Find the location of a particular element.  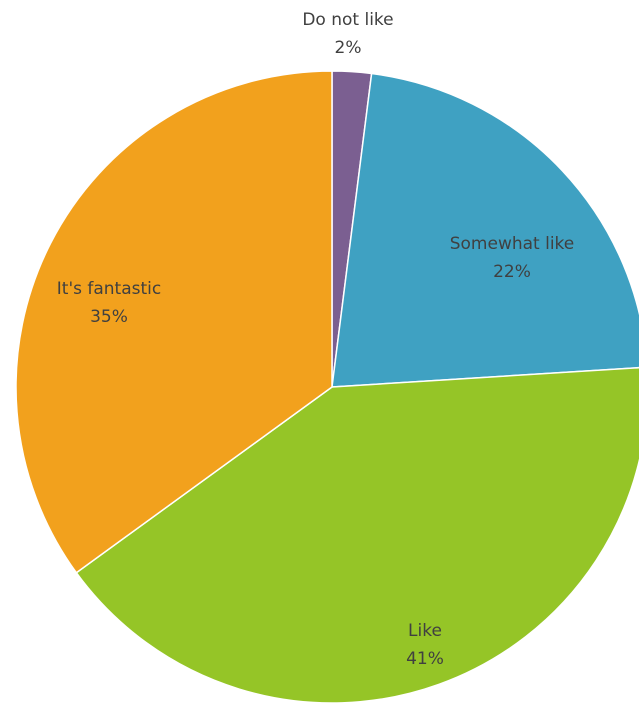

slice-value-do-not-like: 2% is located at coordinates (348, 48).